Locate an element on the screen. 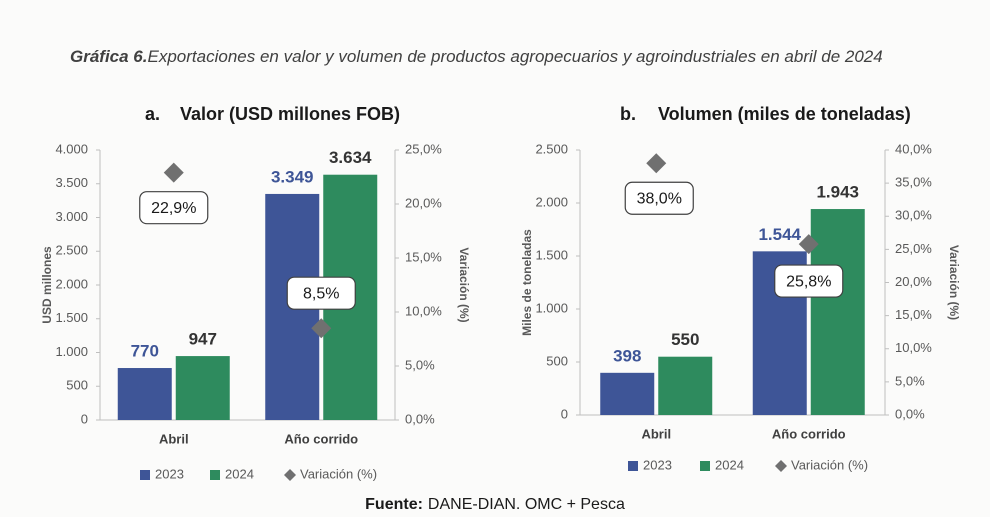  data-label: 1.943 is located at coordinates (837, 192).